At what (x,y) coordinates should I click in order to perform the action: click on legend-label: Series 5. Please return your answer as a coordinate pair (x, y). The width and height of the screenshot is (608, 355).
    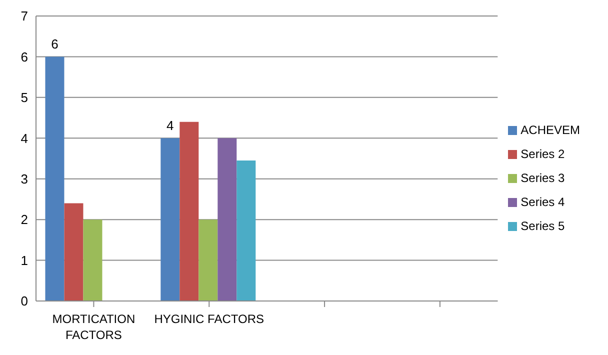
    Looking at the image, I should click on (542, 225).